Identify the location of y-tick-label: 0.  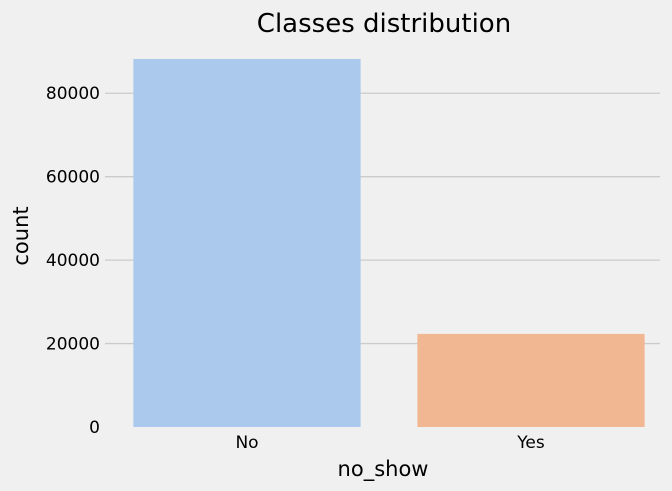
(94, 428).